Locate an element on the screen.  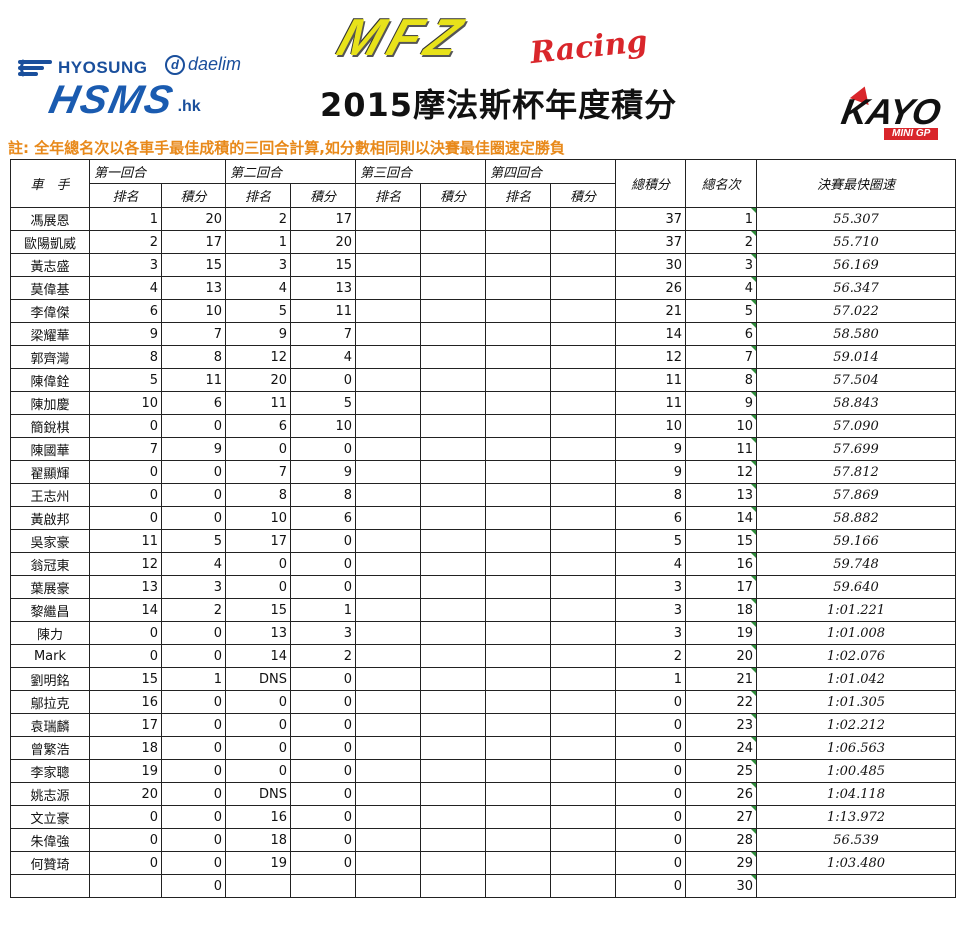
total-points-cell: 37 is located at coordinates (650, 219).